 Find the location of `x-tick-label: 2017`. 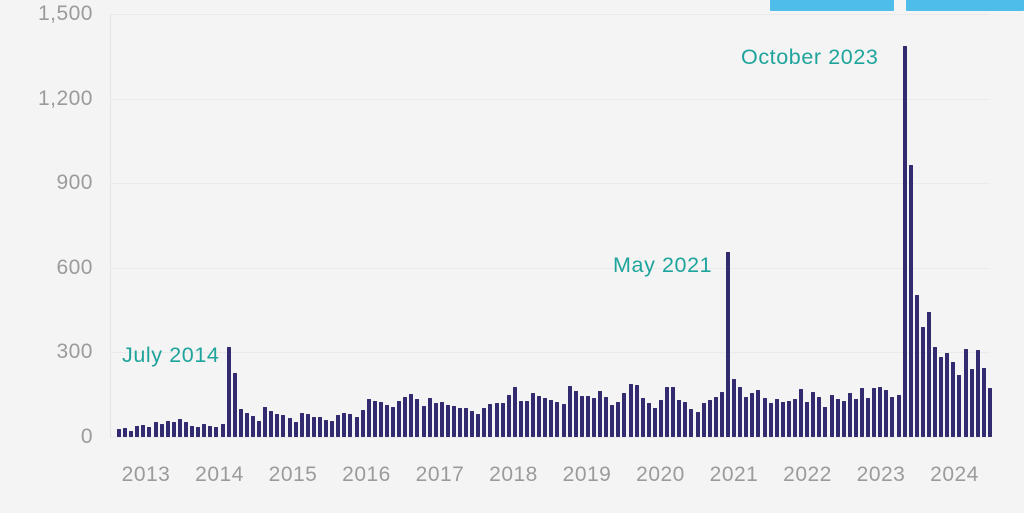

x-tick-label: 2017 is located at coordinates (440, 474).